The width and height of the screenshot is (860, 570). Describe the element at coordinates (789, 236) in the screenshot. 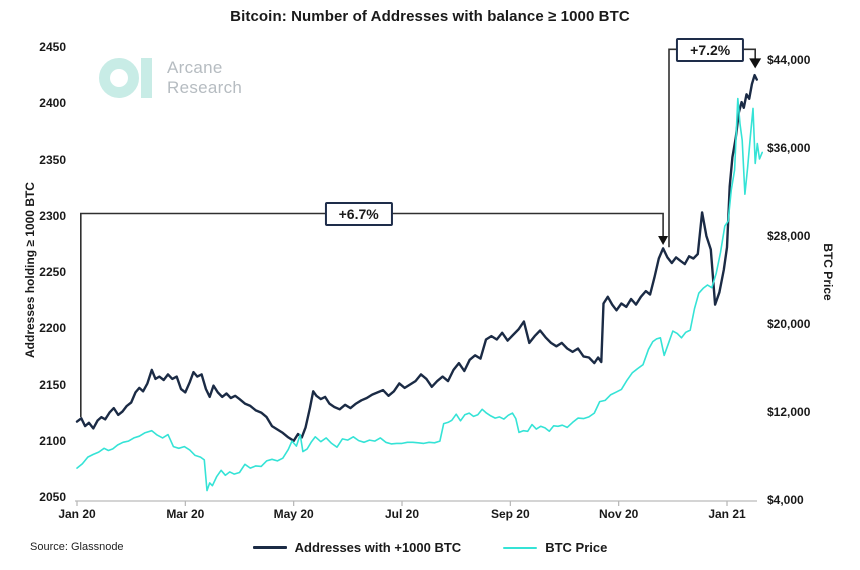

I see `y-right-tick-label: $28,000` at that location.